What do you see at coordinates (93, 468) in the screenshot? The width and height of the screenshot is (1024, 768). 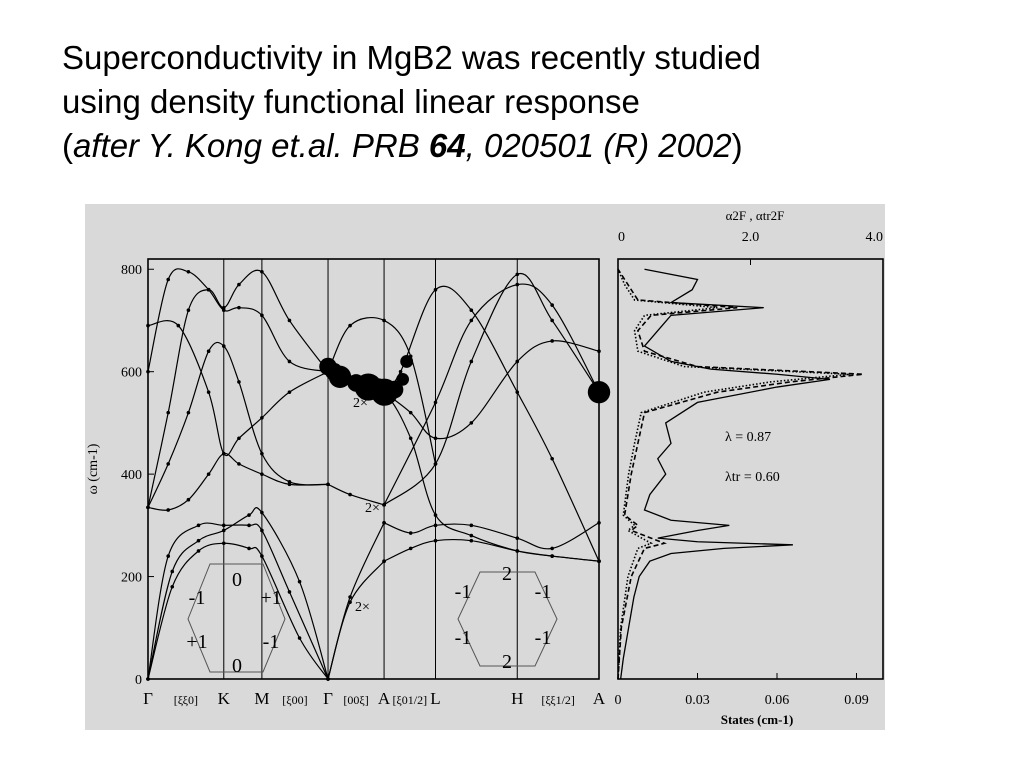 I see `dispersion-y-axis-label: ω (cm-1)` at bounding box center [93, 468].